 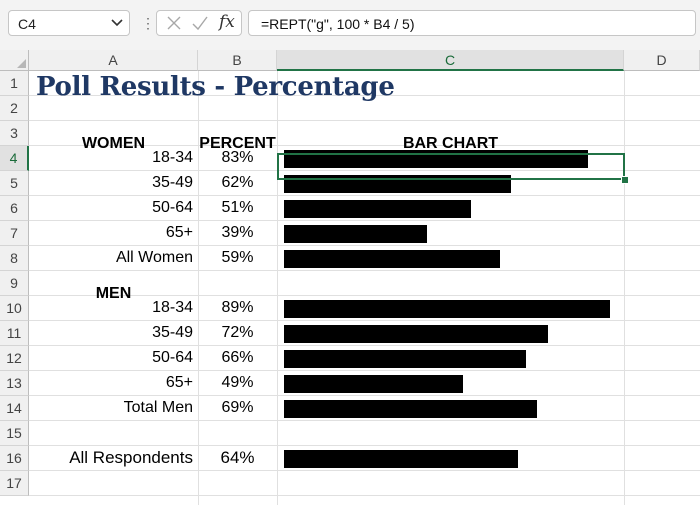 What do you see at coordinates (662, 60) in the screenshot?
I see `column-header-d: D` at bounding box center [662, 60].